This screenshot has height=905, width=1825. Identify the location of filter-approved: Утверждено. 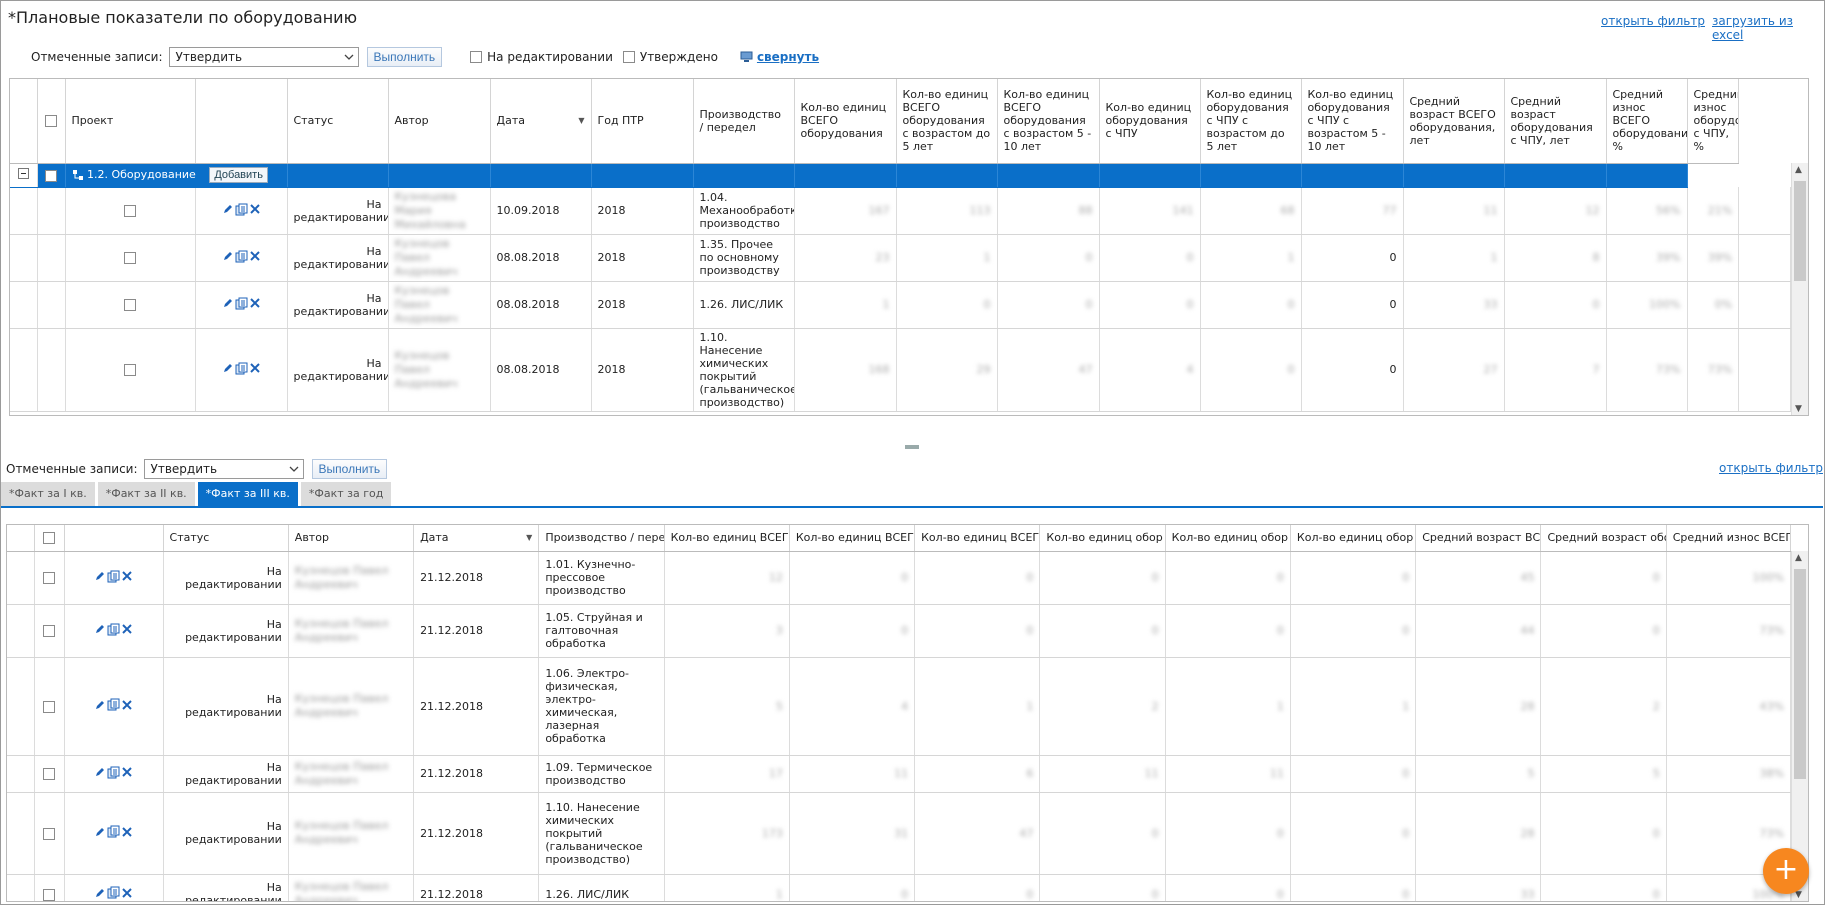
(670, 57).